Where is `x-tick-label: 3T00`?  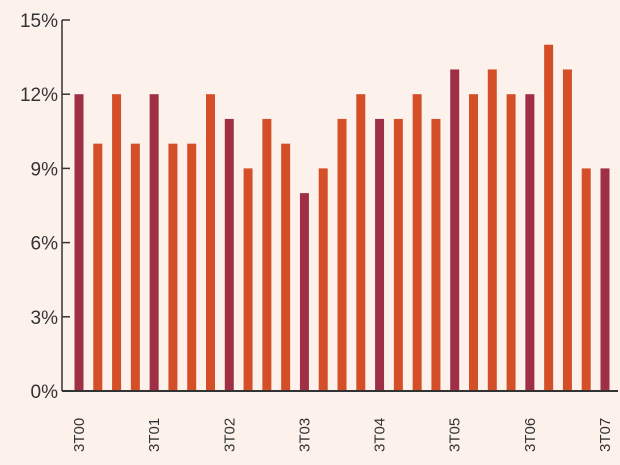 x-tick-label: 3T00 is located at coordinates (79, 435).